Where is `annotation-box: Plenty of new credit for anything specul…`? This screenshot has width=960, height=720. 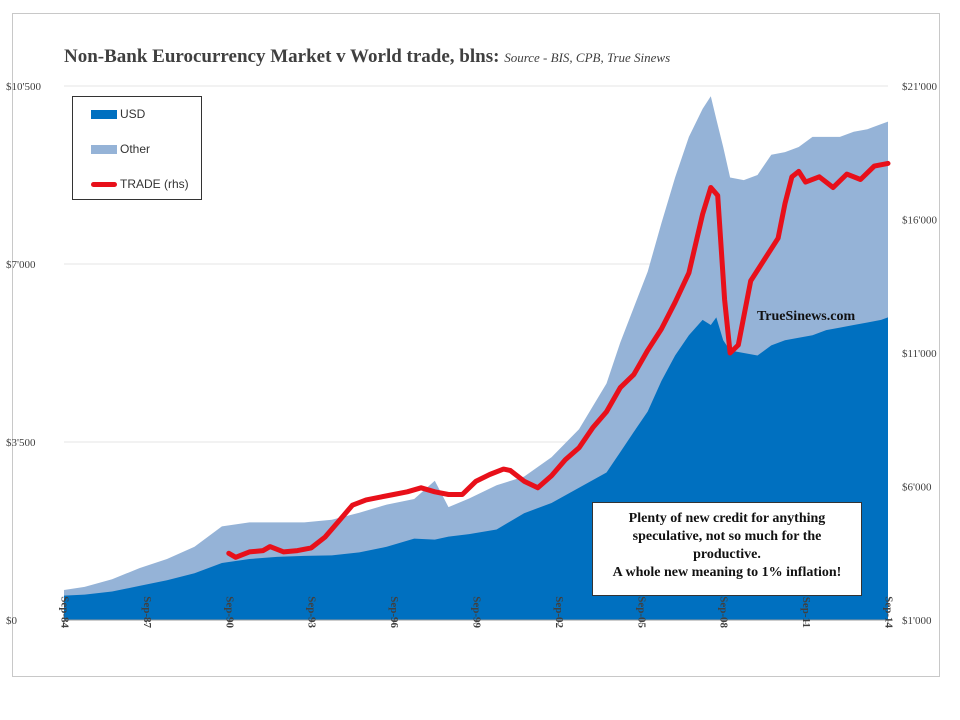
annotation-box: Plenty of new credit for anything specul… is located at coordinates (727, 549).